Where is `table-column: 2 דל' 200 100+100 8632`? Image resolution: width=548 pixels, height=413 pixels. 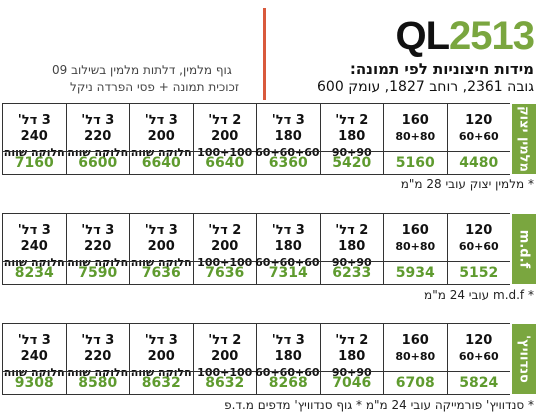 table-column: 2 דל' 200 100+100 8632 is located at coordinates (224, 359).